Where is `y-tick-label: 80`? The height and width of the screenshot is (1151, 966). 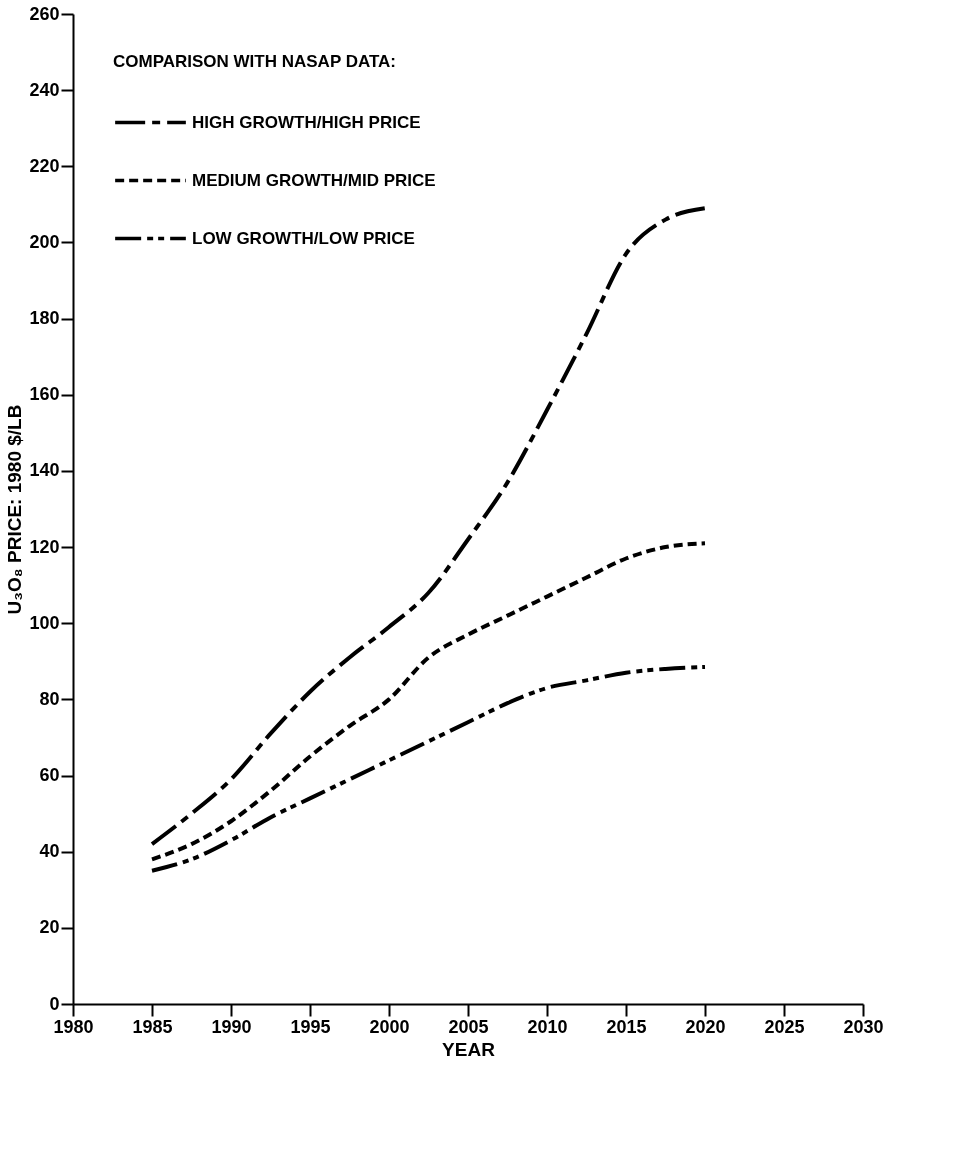 y-tick-label: 80 is located at coordinates (49, 698).